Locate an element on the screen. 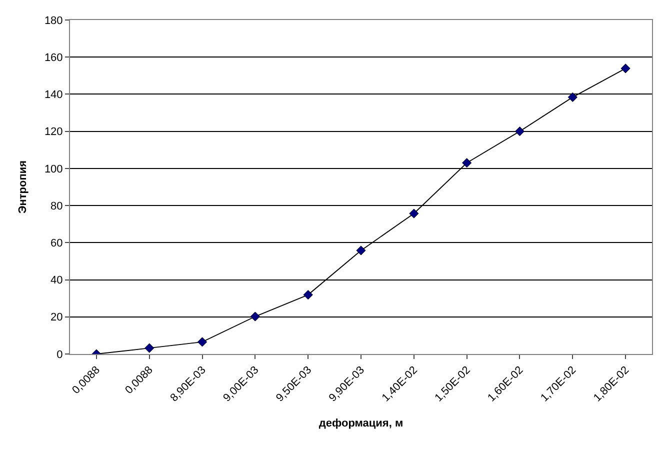  y-tick-label: 120 is located at coordinates (53, 132).